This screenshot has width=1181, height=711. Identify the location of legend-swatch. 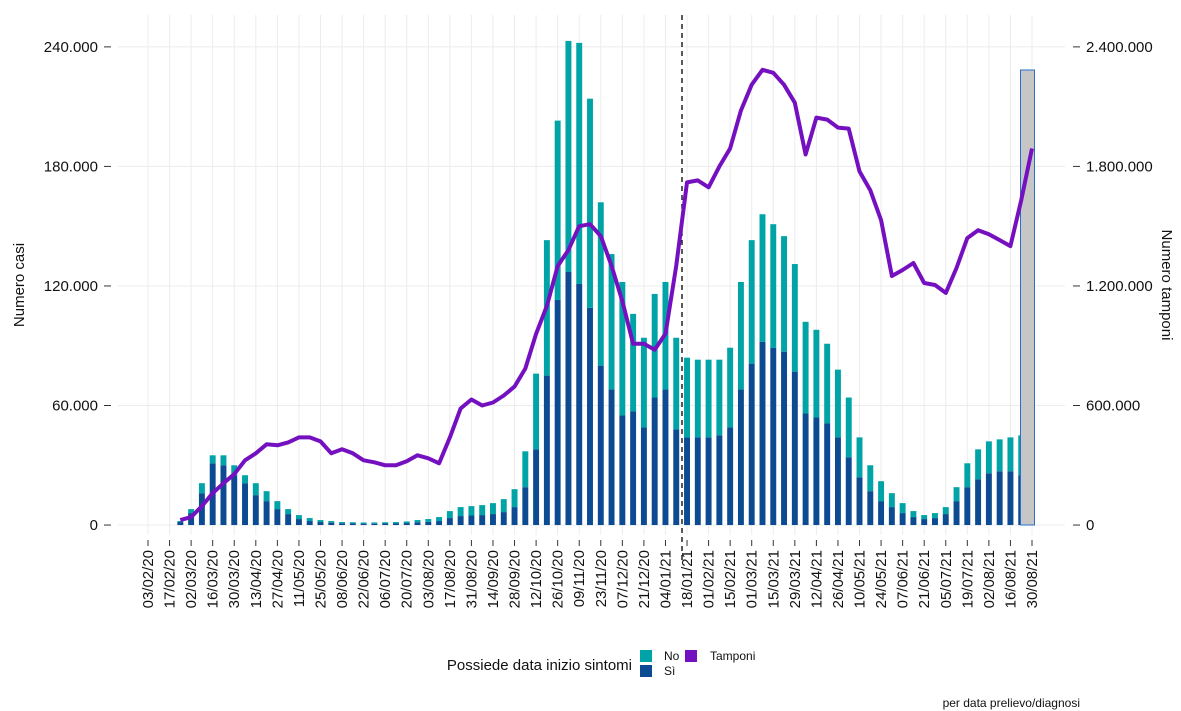
(646, 671).